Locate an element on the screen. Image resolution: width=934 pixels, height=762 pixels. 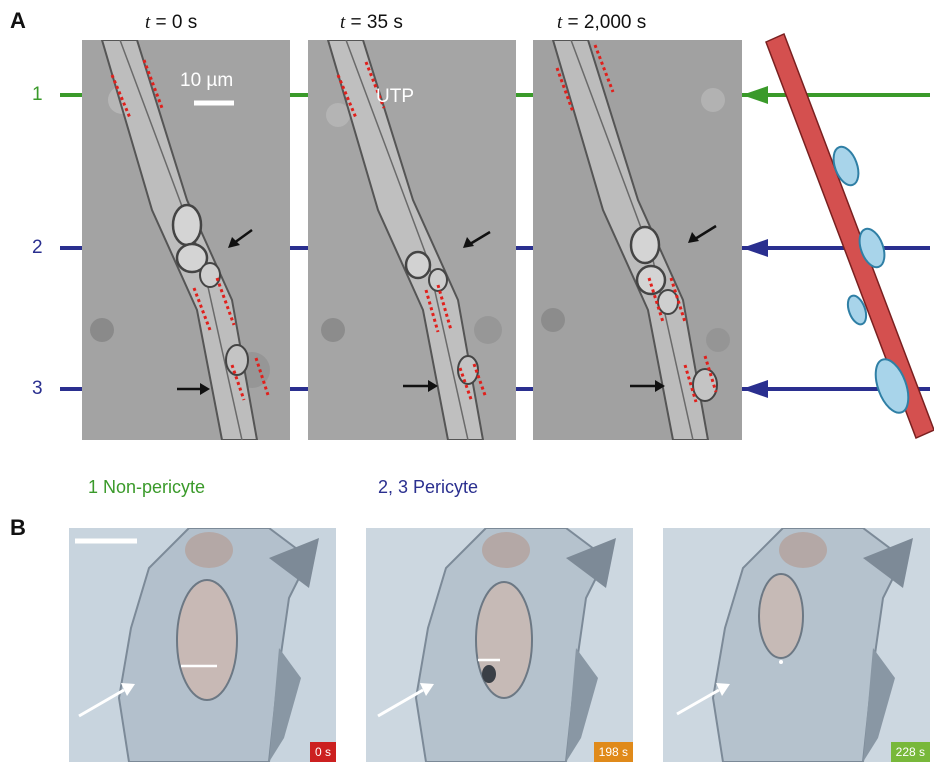
row-number-2: 2 is located at coordinates (37, 247).